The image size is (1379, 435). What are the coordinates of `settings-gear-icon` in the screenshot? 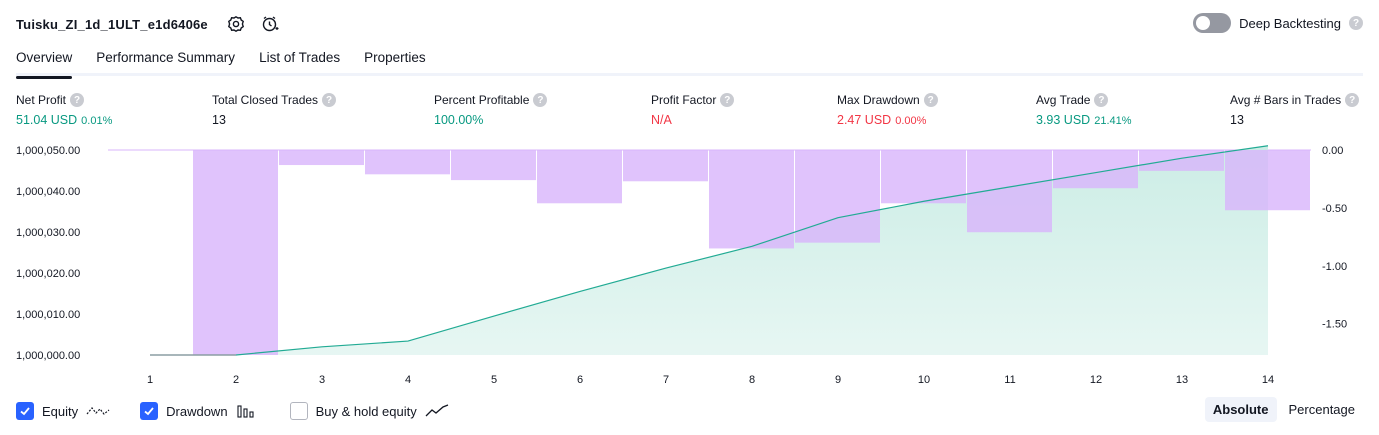 It's located at (236, 24).